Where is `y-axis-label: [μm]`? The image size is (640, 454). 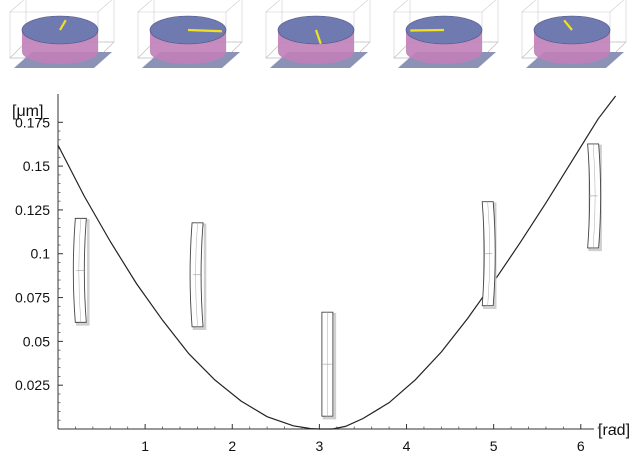 y-axis-label: [μm] is located at coordinates (27, 111).